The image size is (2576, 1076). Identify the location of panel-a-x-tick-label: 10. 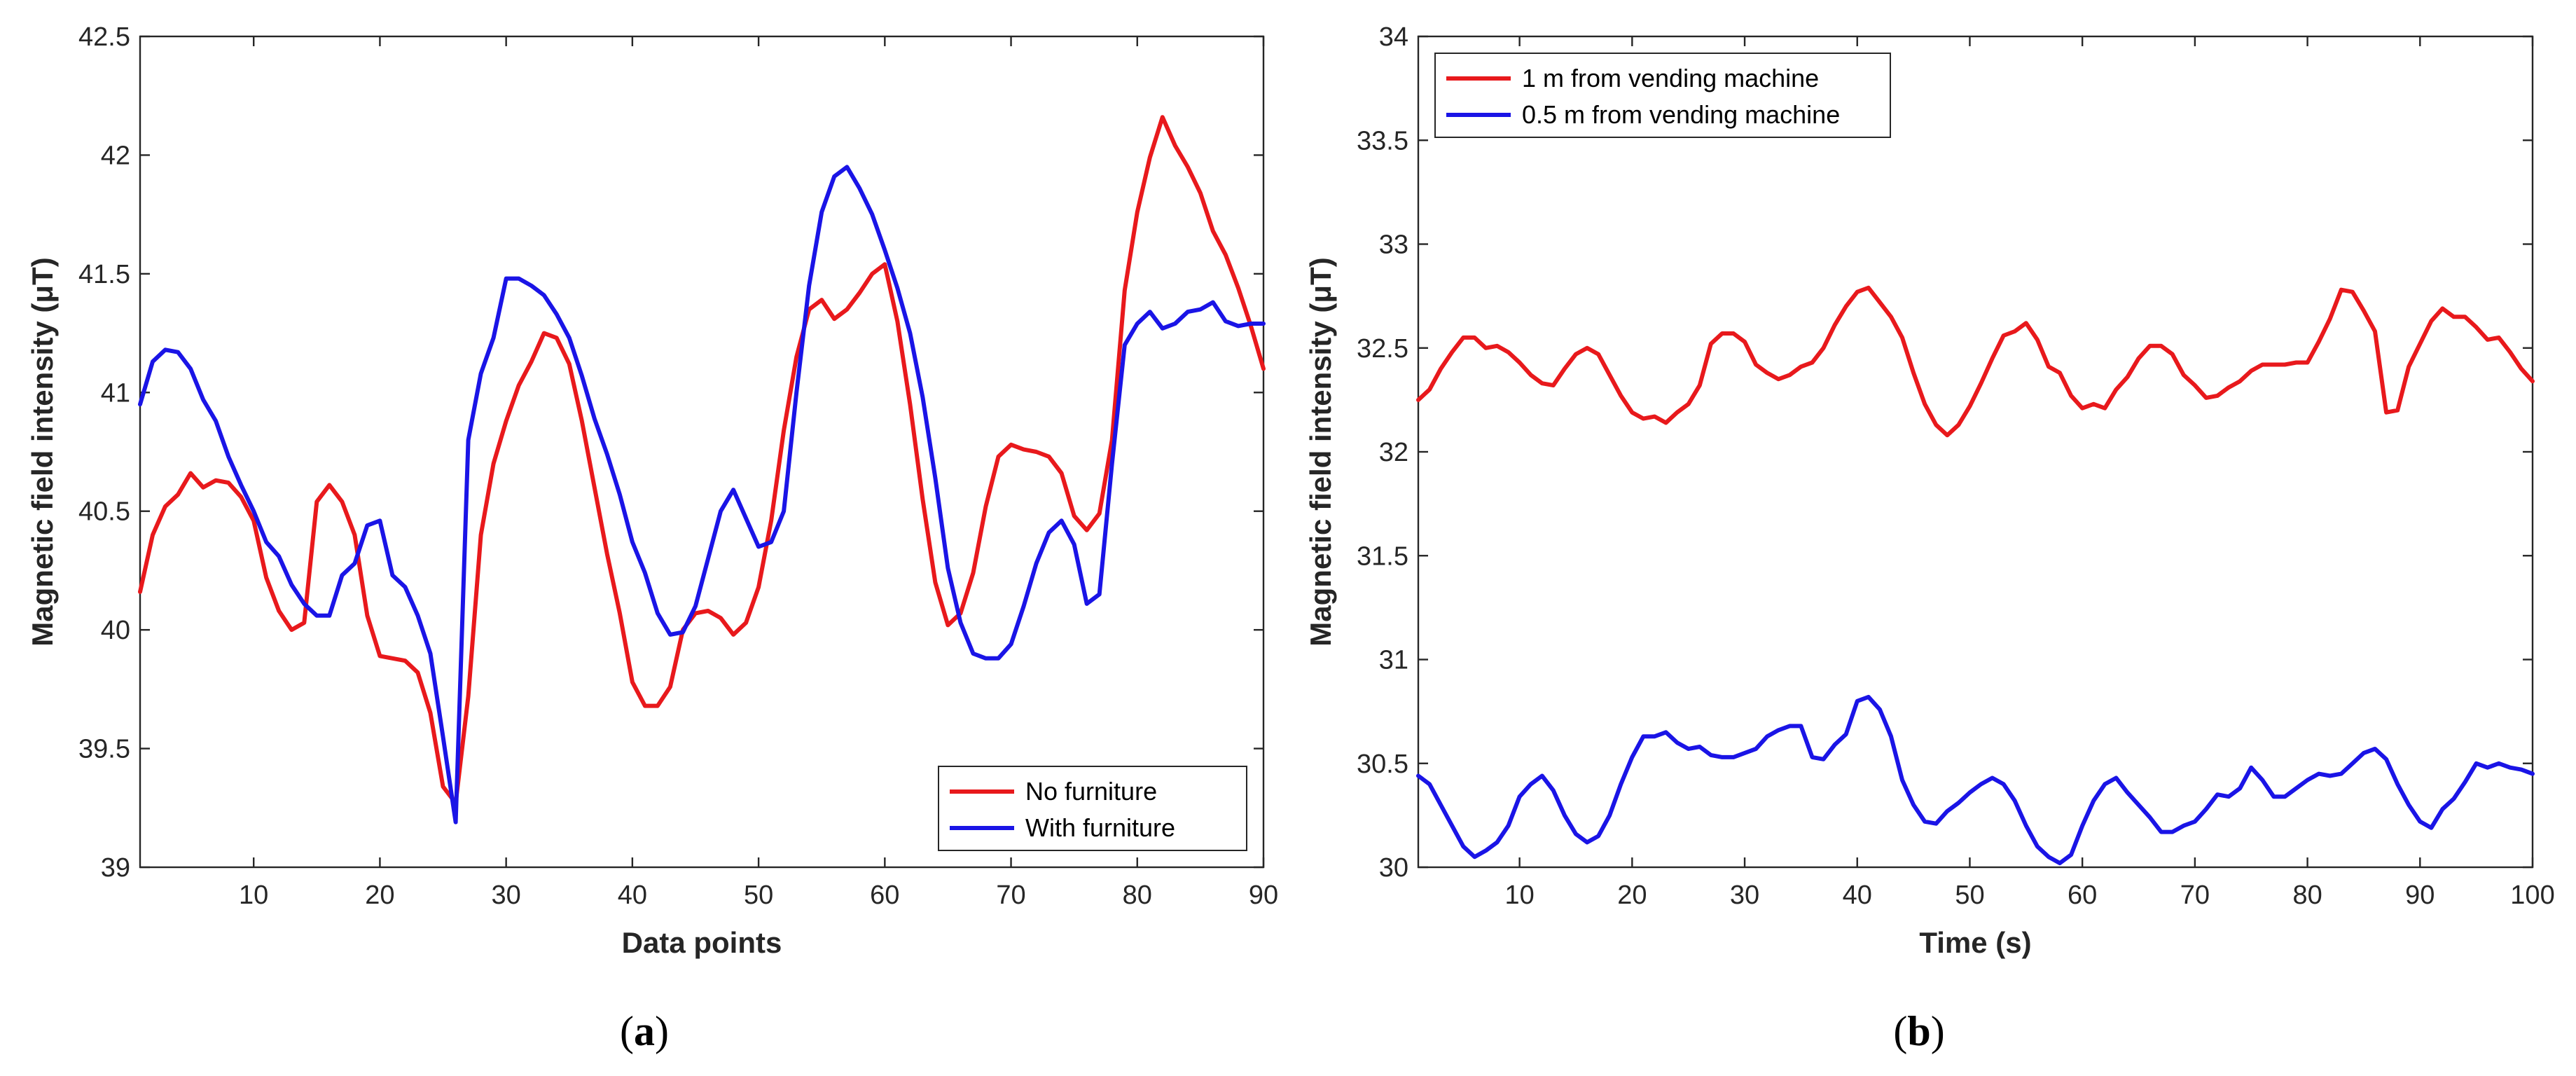
(254, 895).